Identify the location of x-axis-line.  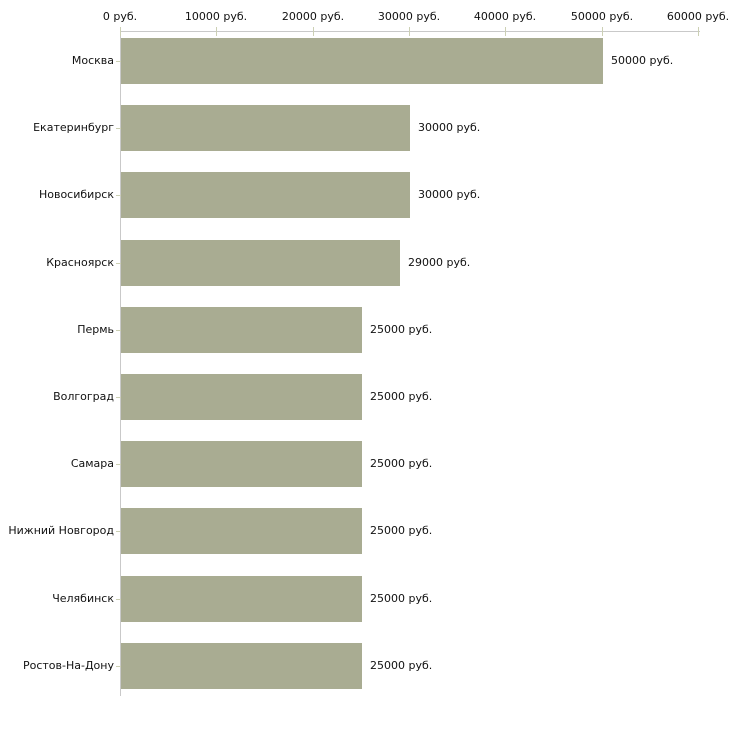
(410, 31).